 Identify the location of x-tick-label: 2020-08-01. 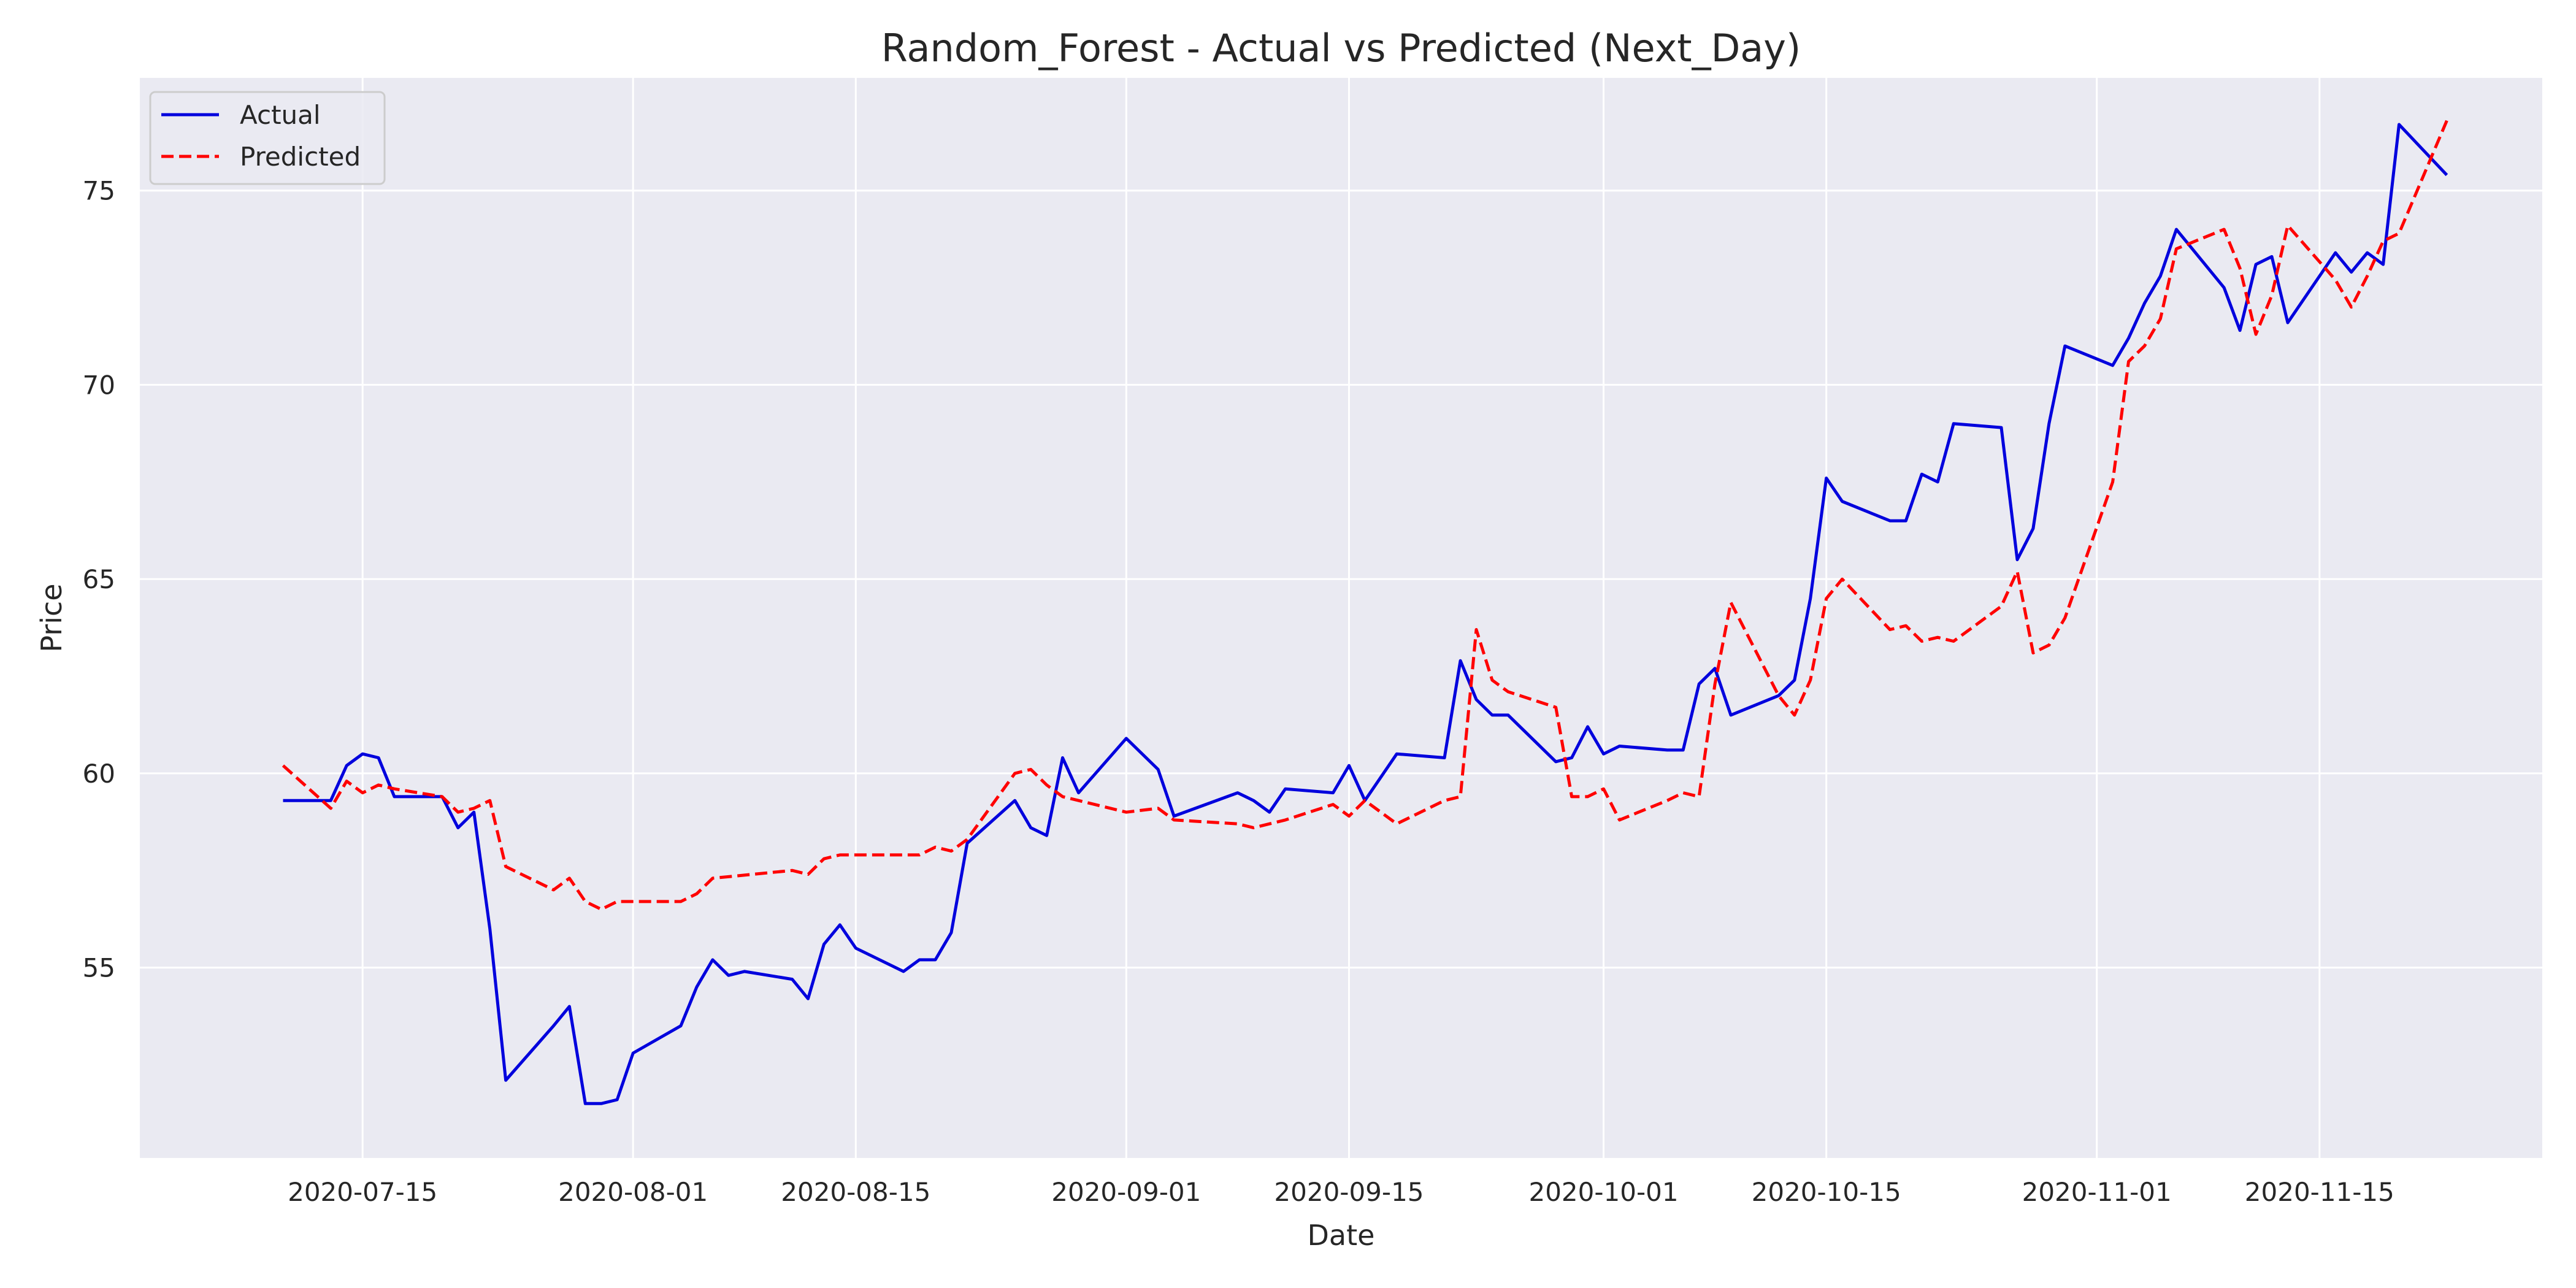
(633, 1192).